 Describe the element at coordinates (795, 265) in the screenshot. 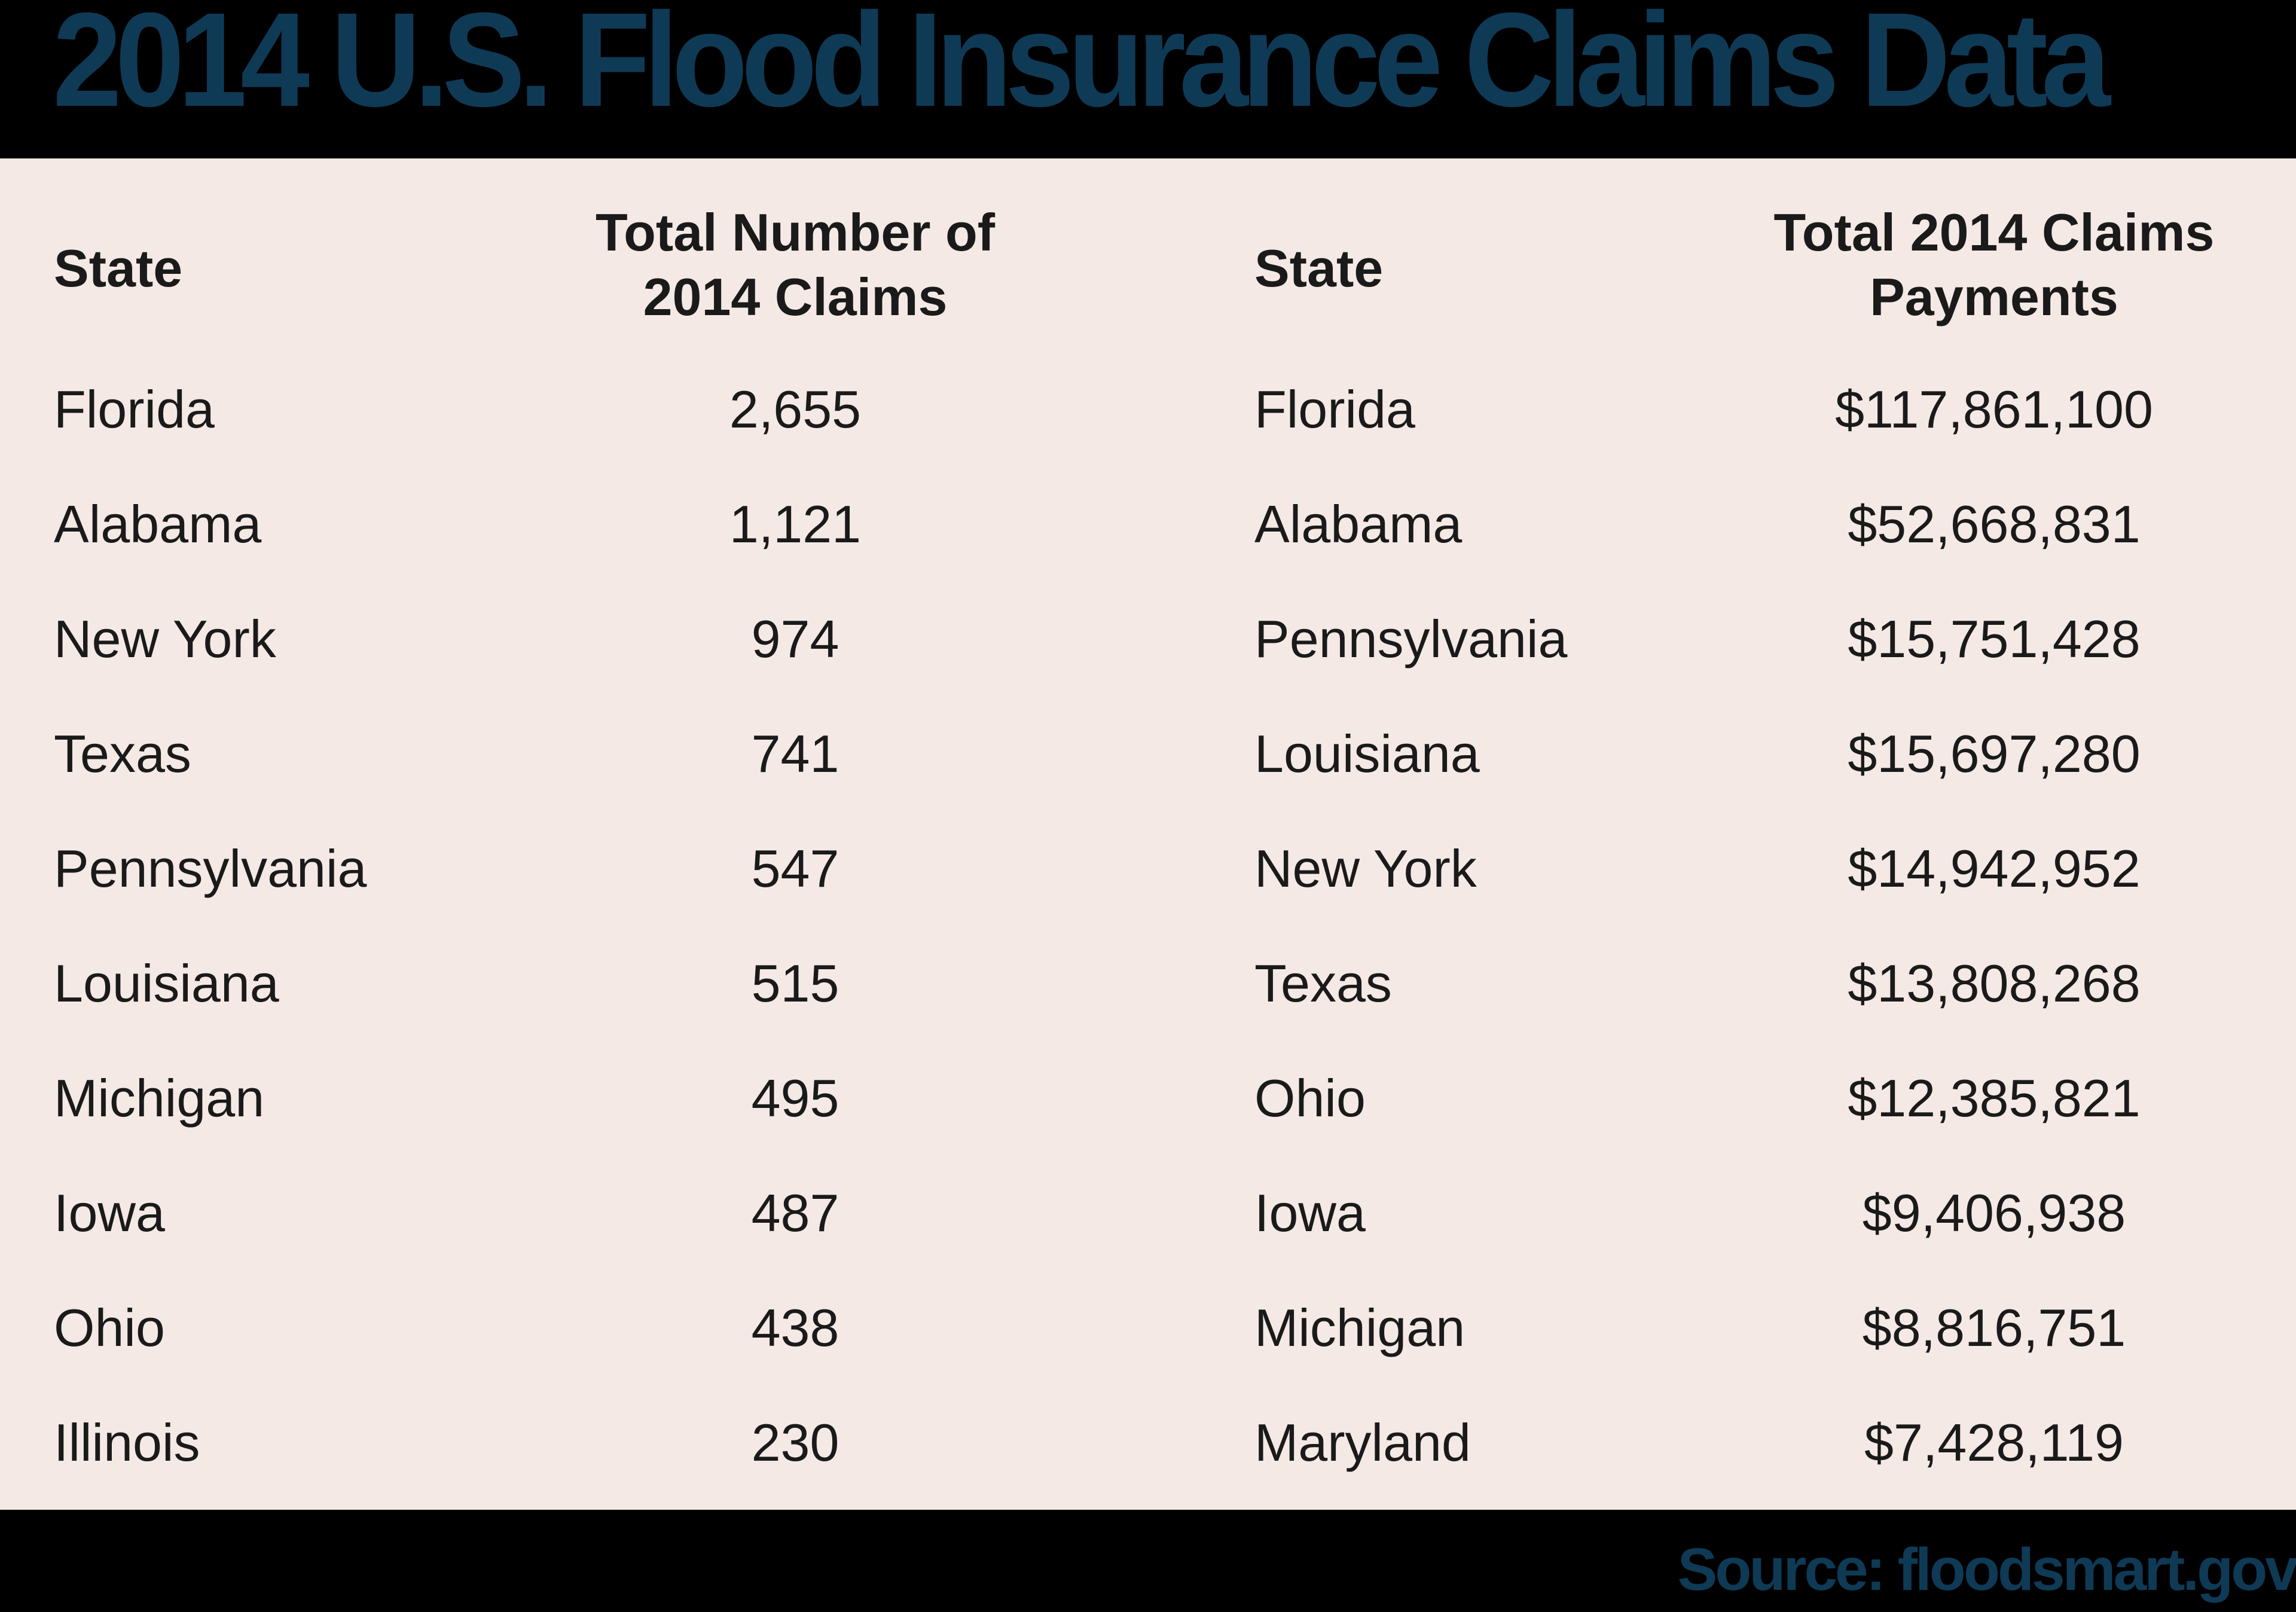

I see `claims-count-header: Total Number of 2014 Claims` at that location.